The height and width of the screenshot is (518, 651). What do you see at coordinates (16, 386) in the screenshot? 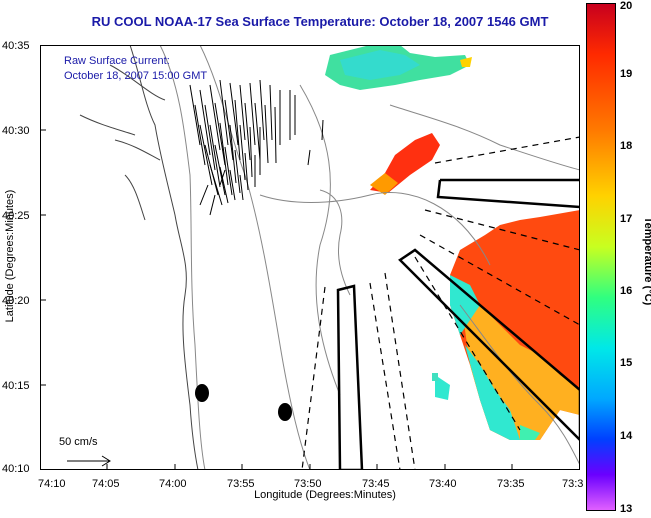
I see `ytick-label: 40:15` at bounding box center [16, 386].